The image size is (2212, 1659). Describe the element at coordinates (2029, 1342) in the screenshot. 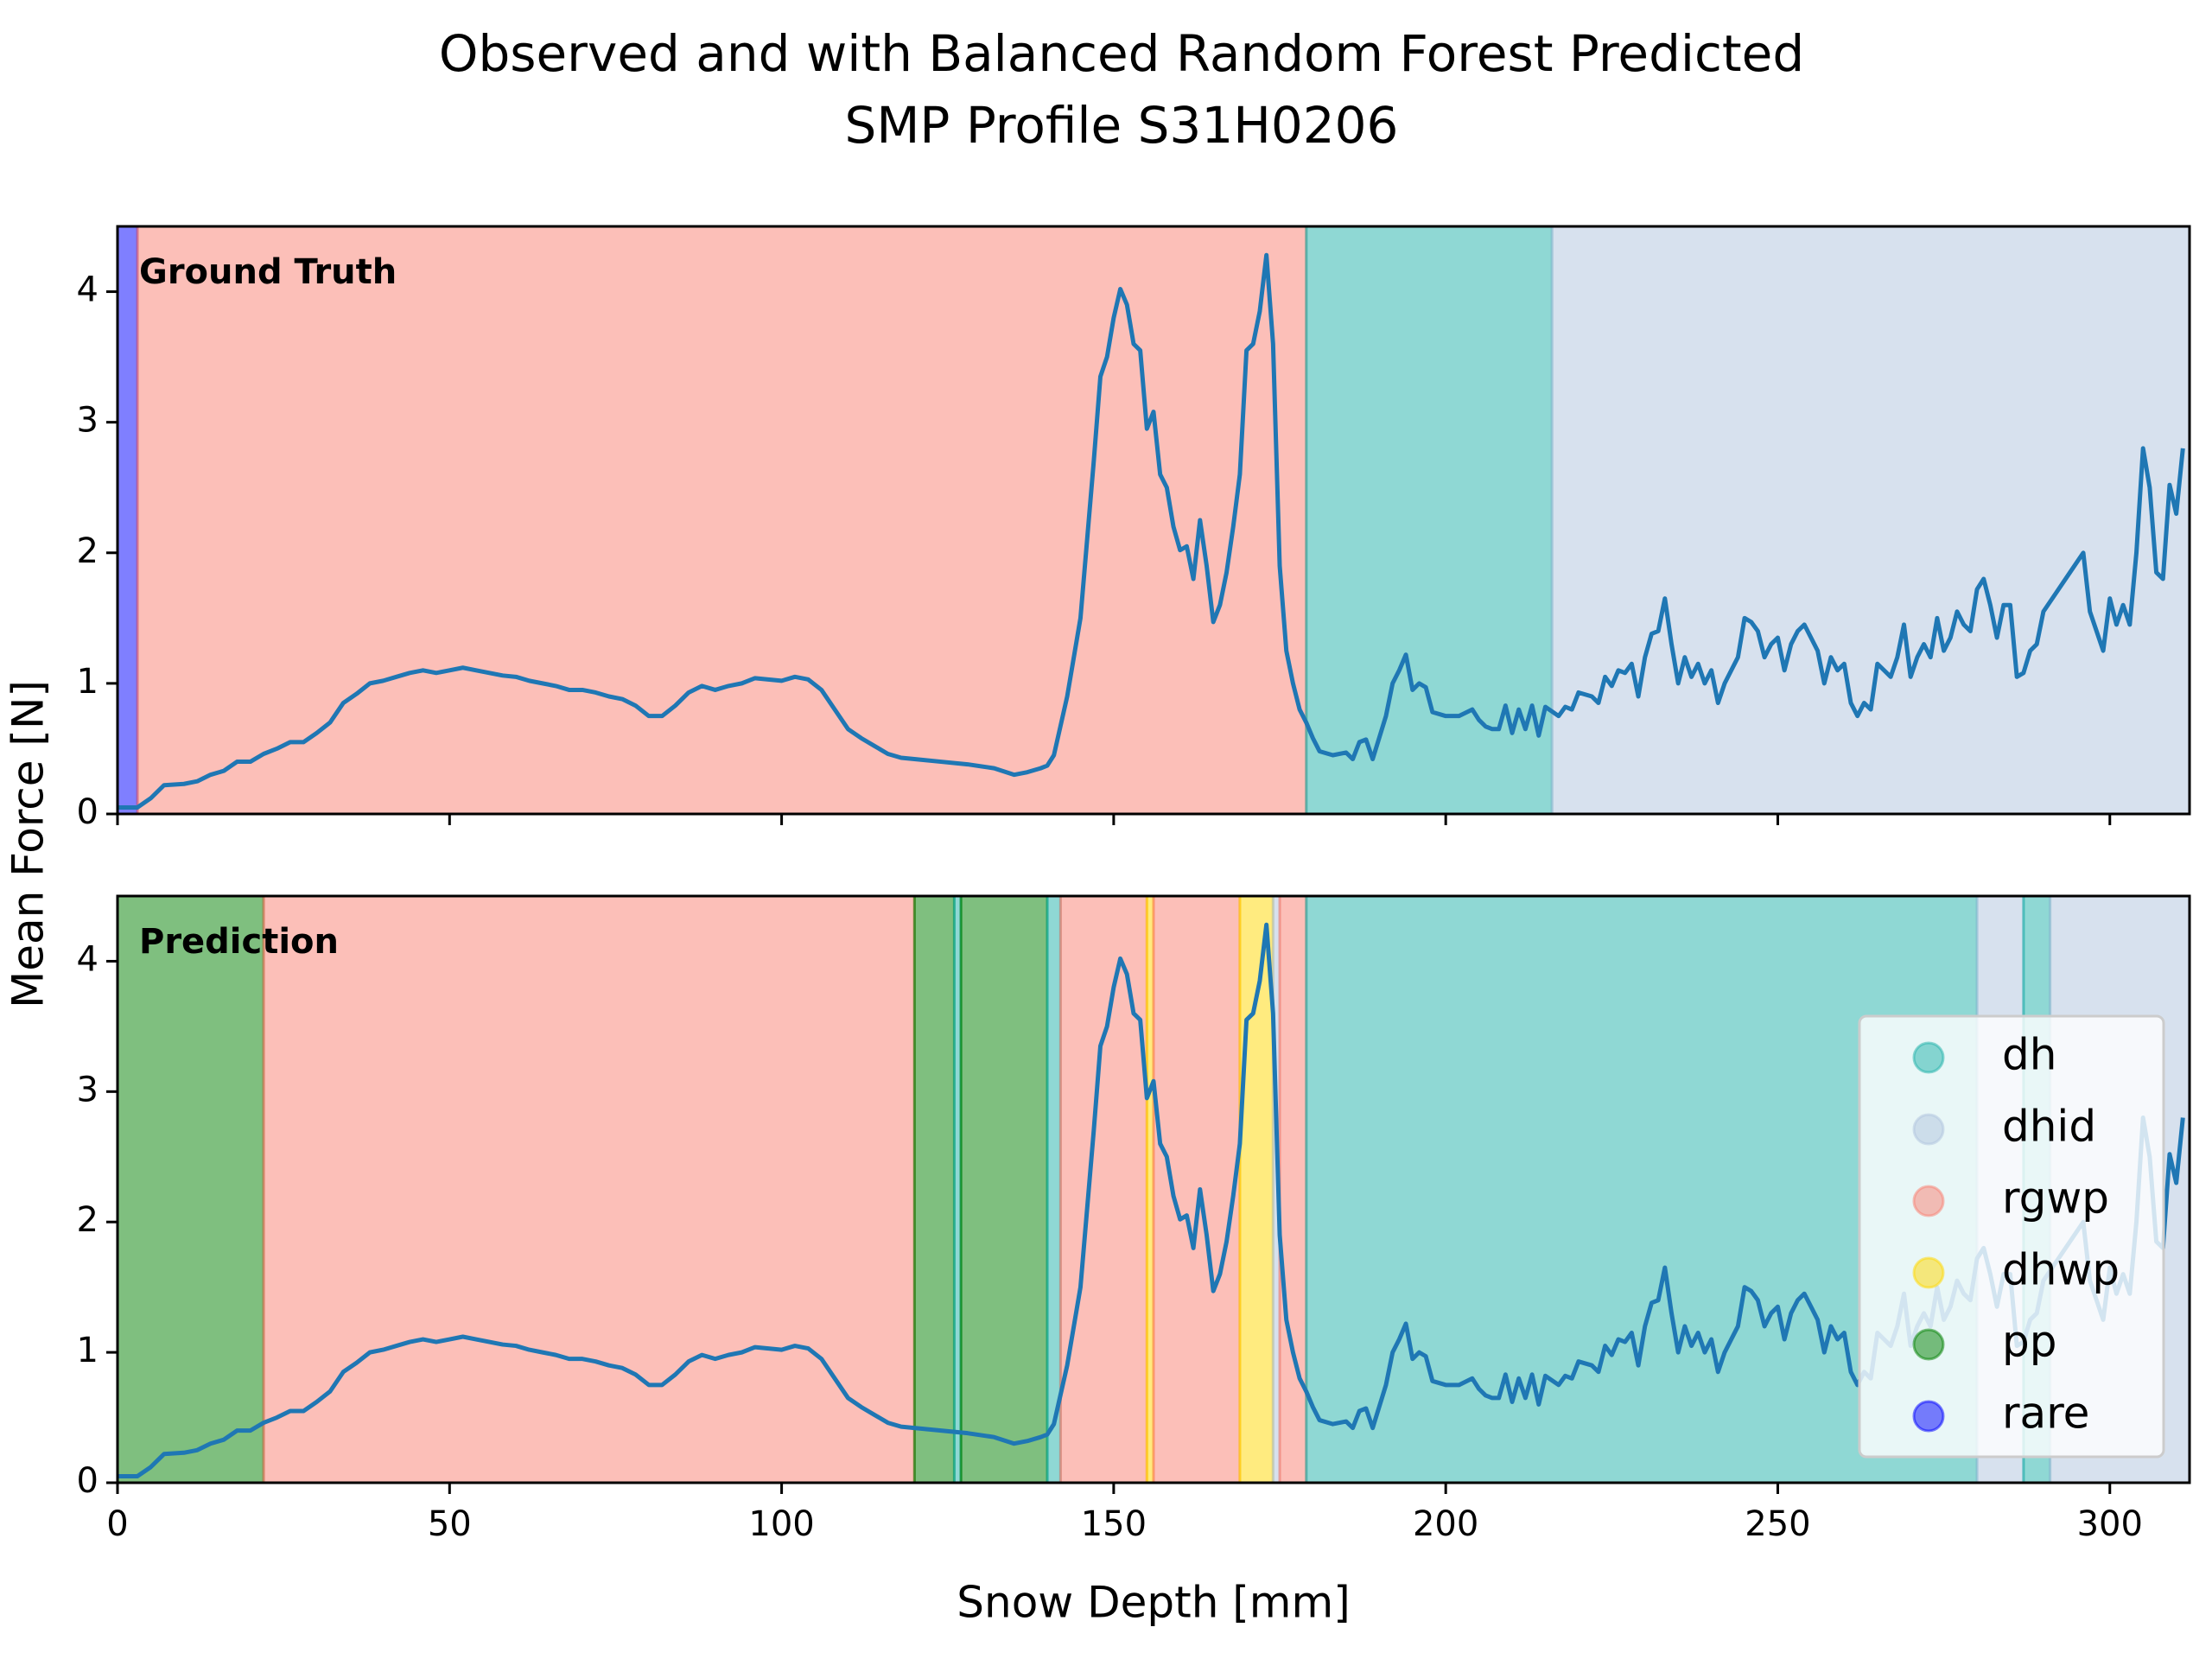

I see `legend-label: pp` at that location.